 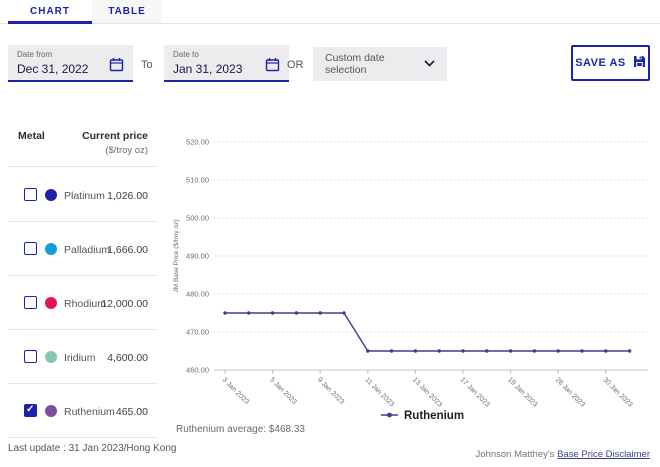 What do you see at coordinates (31, 136) in the screenshot?
I see `metal-column-header: Metal` at bounding box center [31, 136].